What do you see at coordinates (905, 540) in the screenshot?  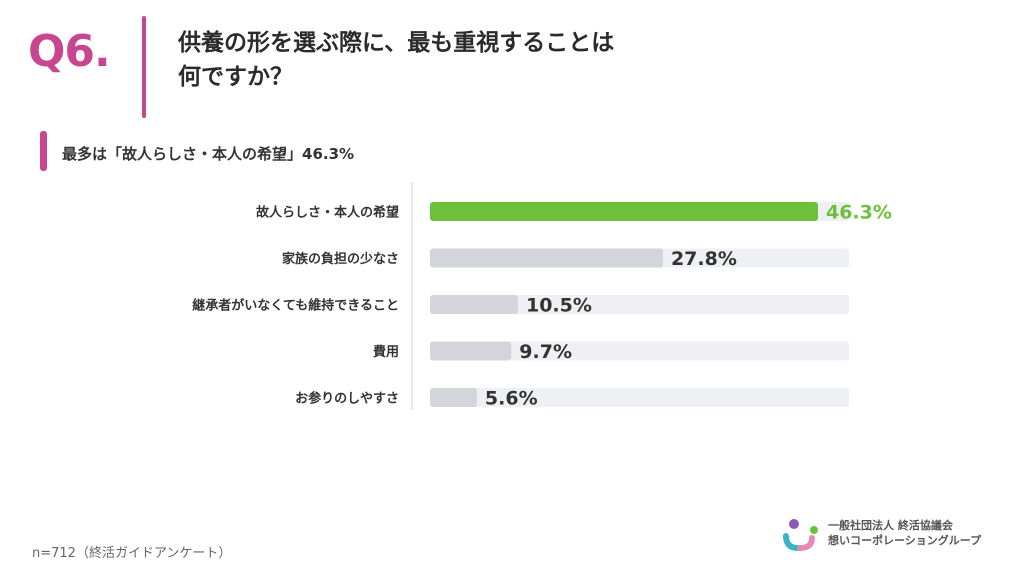 I see `logo-line-2: 想いコーポレーショングループ` at bounding box center [905, 540].